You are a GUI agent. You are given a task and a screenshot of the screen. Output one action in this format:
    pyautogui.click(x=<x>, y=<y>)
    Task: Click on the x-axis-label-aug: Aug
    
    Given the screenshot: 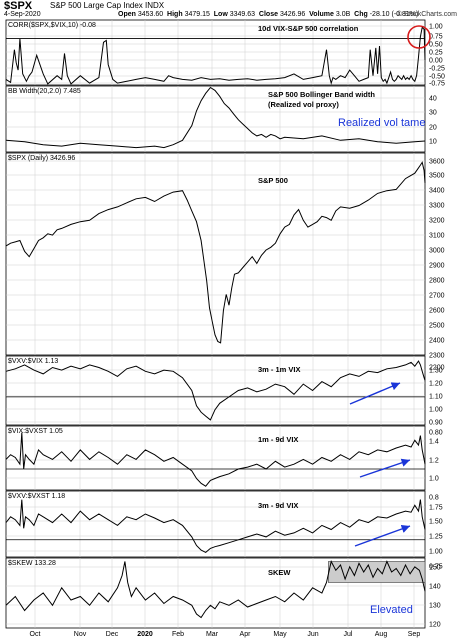 What is the action you would take?
    pyautogui.click(x=381, y=634)
    